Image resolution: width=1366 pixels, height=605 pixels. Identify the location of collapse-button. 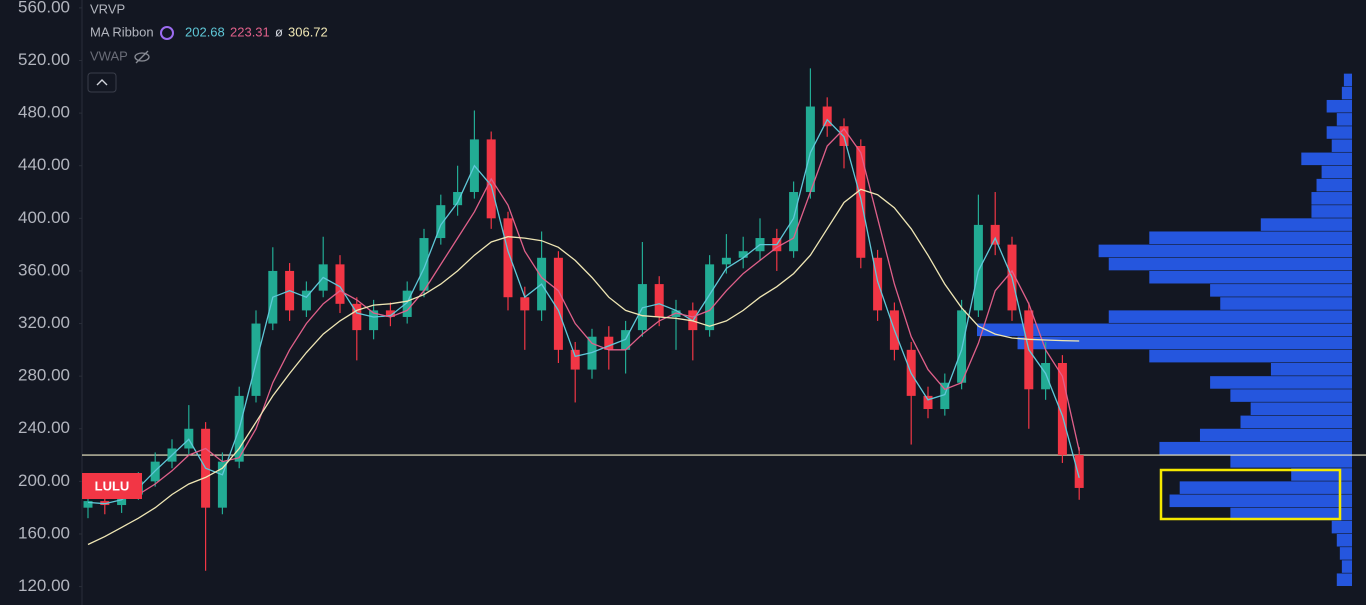
(102, 82).